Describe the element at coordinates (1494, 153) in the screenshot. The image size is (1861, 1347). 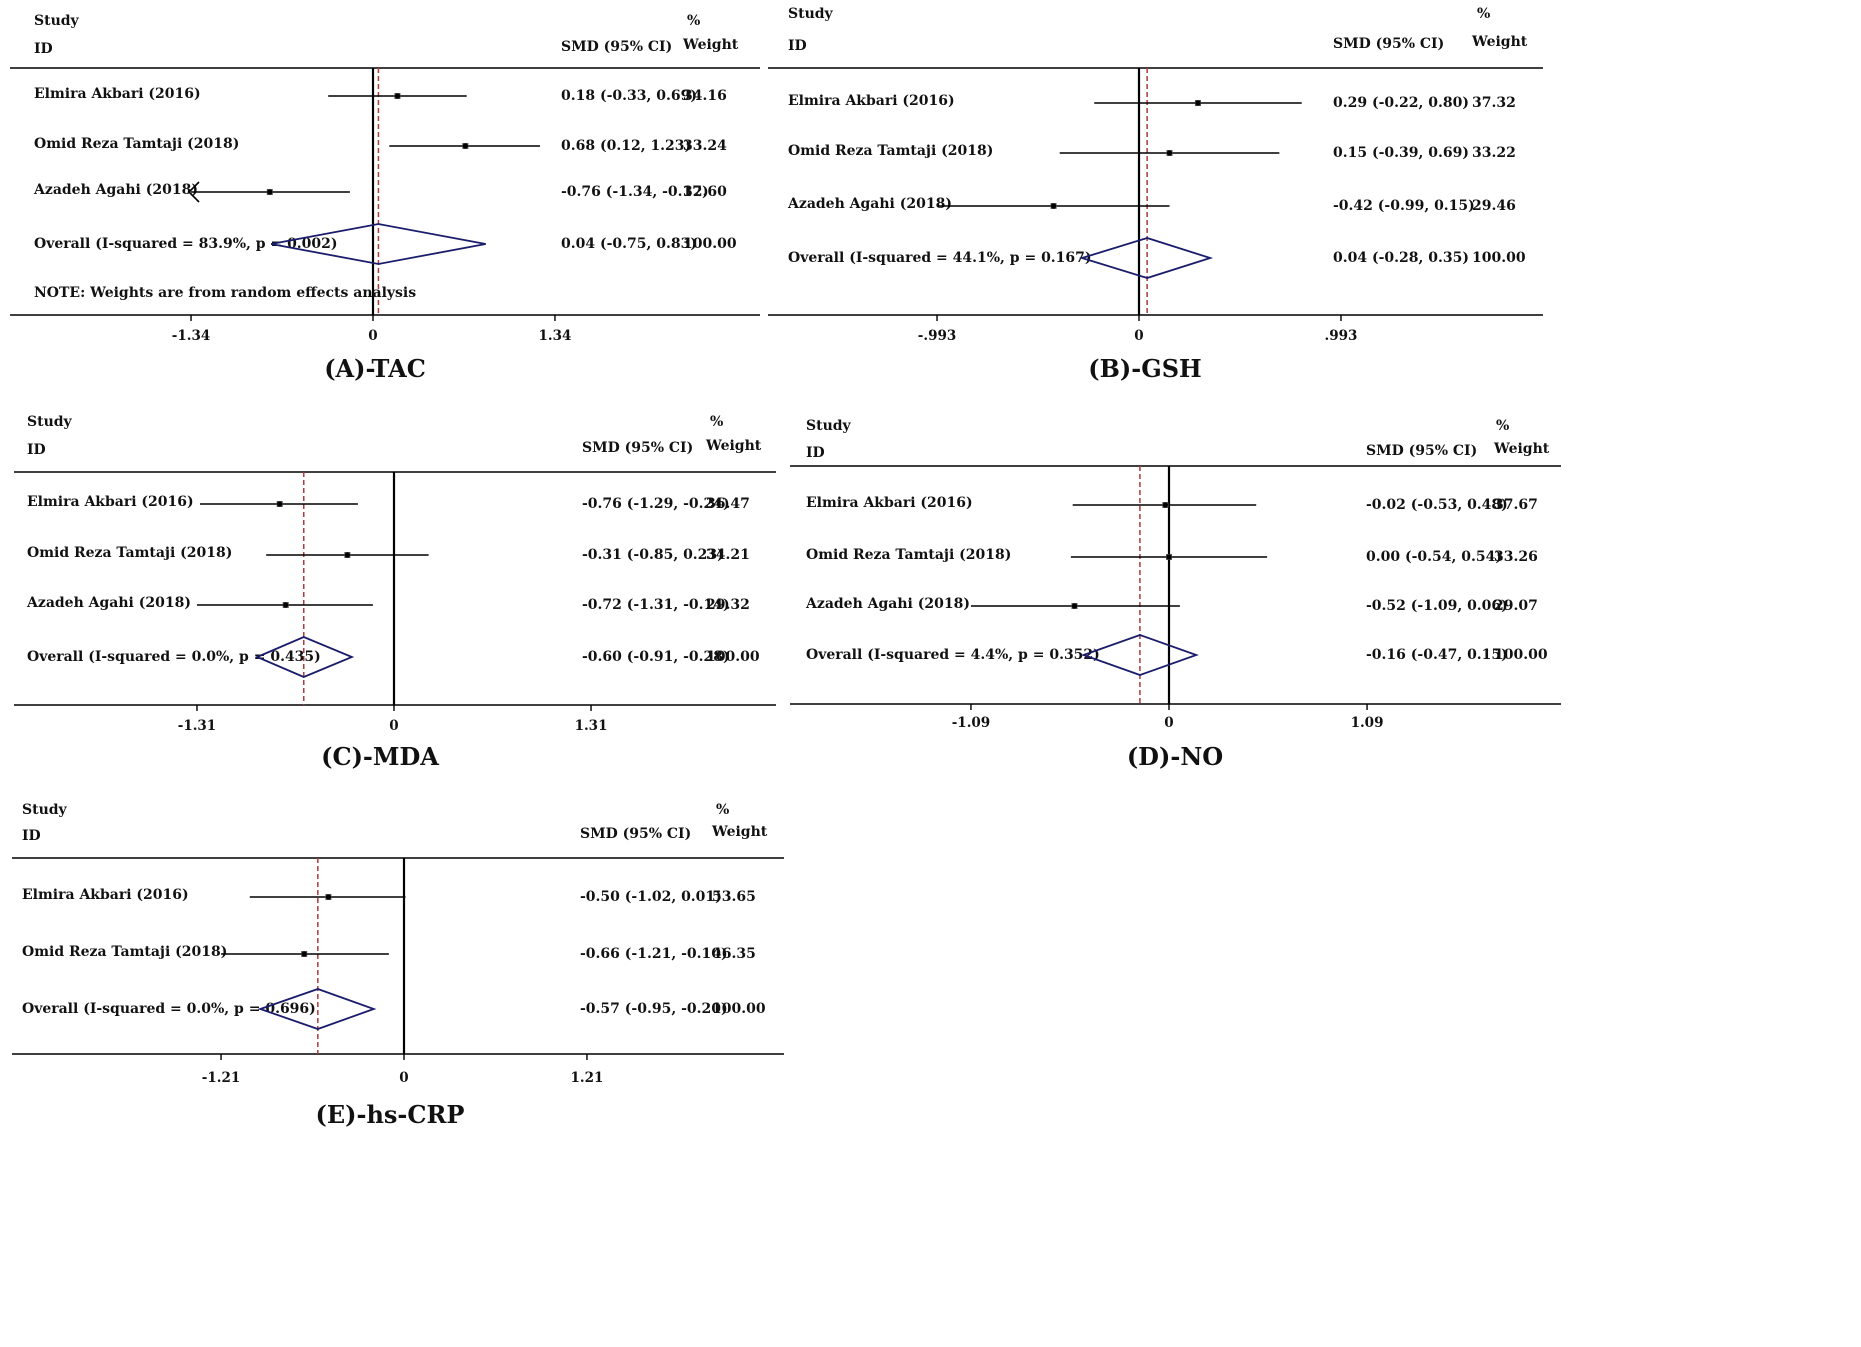
I see `study-weight: 33.22` at that location.